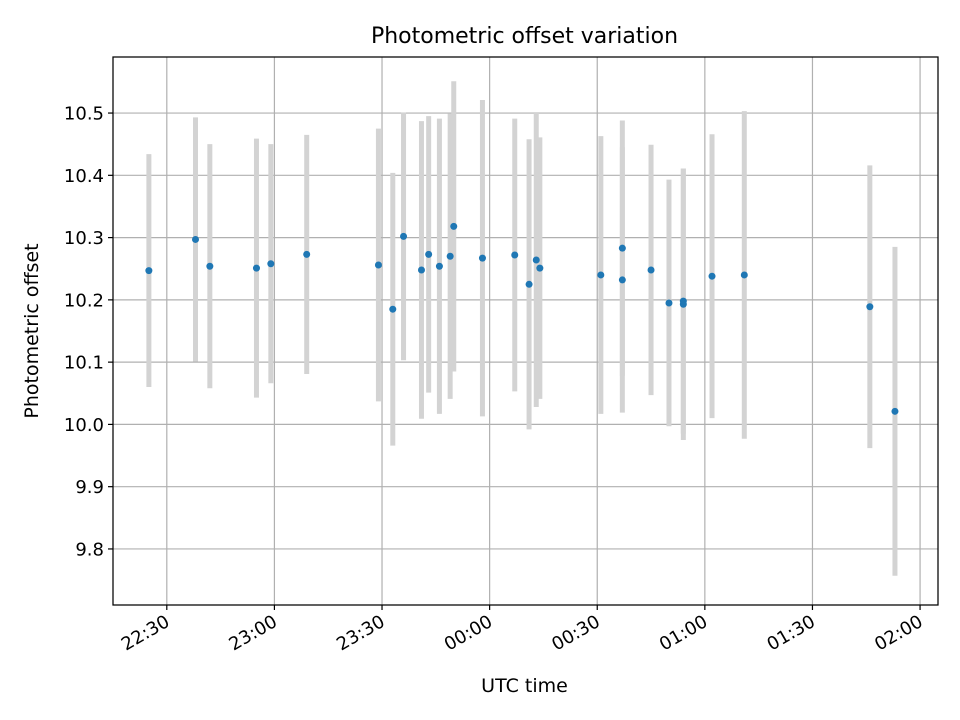  What do you see at coordinates (32, 330) in the screenshot?
I see `y-axis-label: Photometric offset` at bounding box center [32, 330].